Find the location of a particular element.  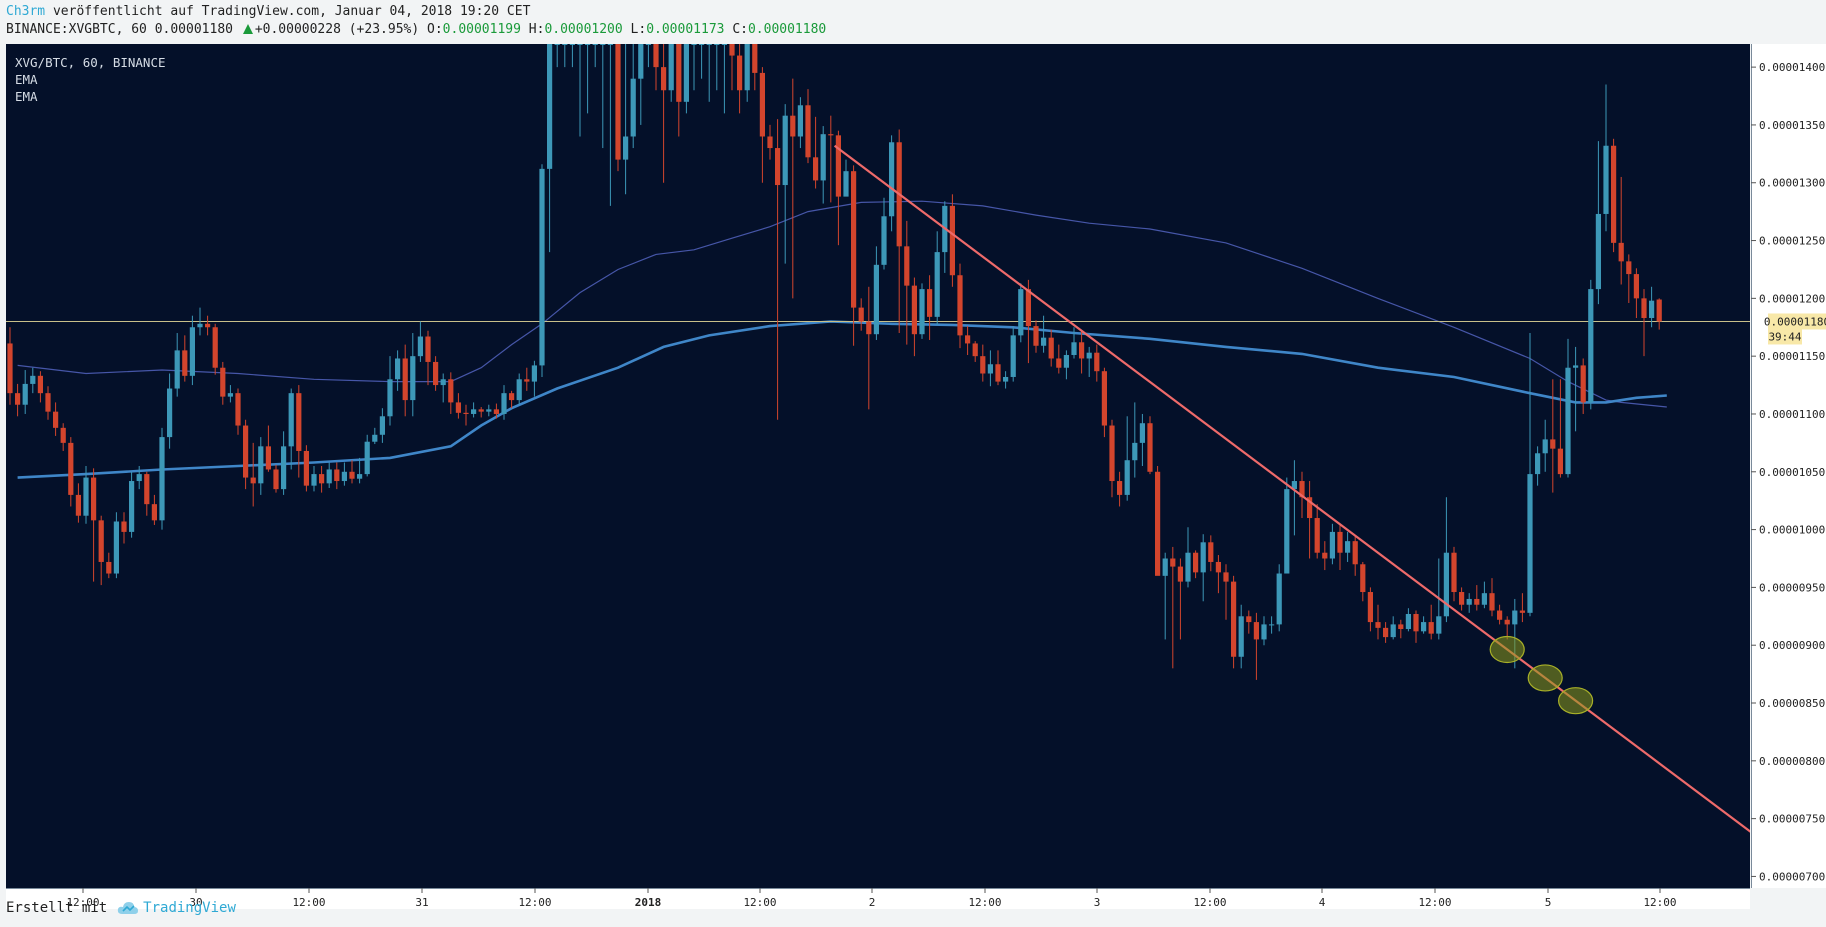

price-badge-label: 0.00001180 is located at coordinates (1795, 321).